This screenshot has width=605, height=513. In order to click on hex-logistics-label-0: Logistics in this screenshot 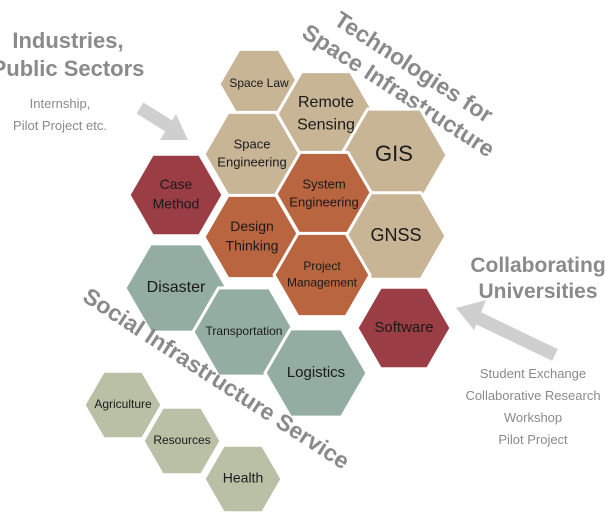, I will do `click(316, 372)`.